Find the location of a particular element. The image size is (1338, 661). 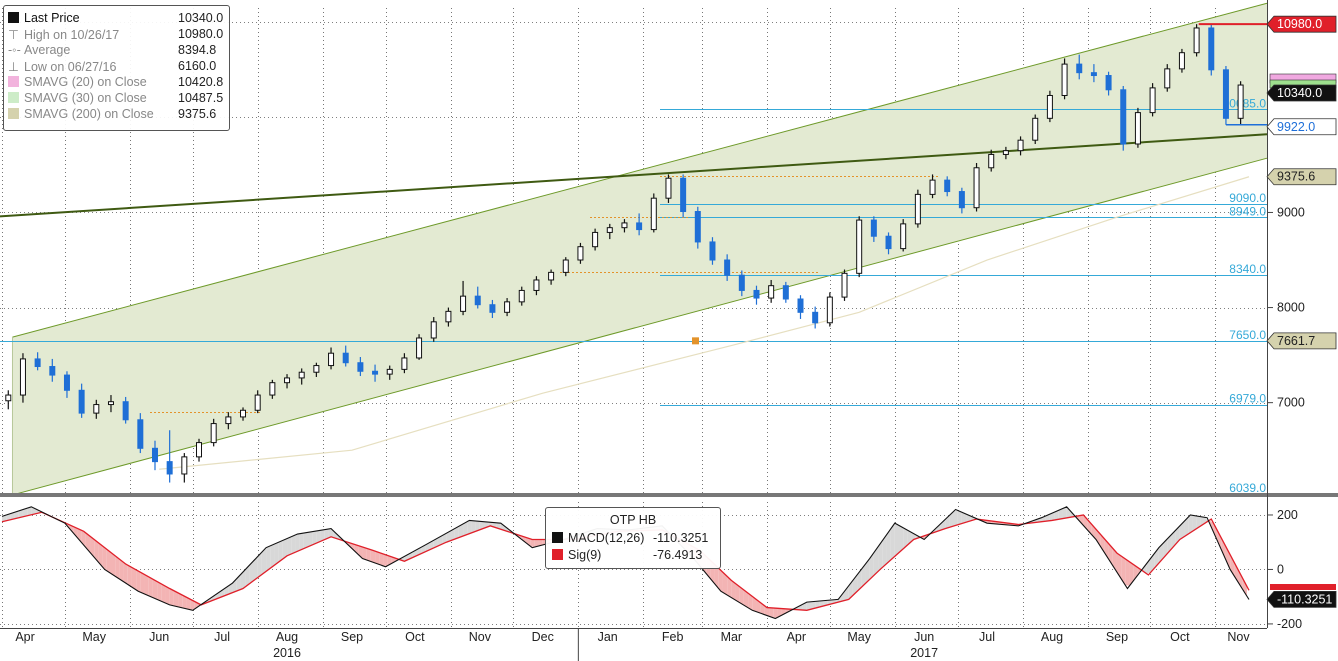

year-label: 2017 is located at coordinates (924, 653).